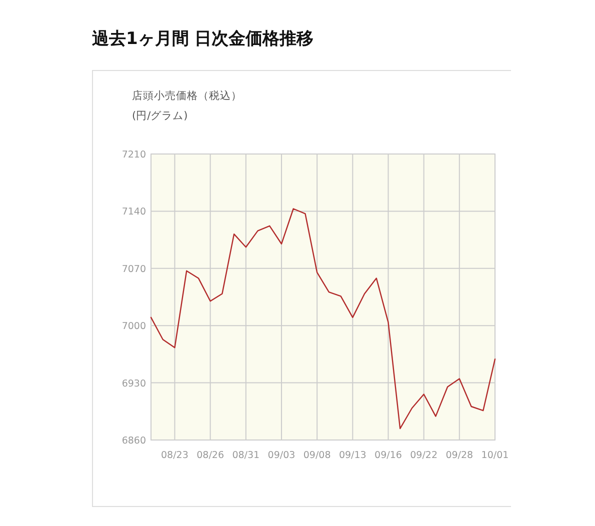 This screenshot has height=526, width=595. What do you see at coordinates (317, 455) in the screenshot?
I see `x-tick-label: 09/08` at bounding box center [317, 455].